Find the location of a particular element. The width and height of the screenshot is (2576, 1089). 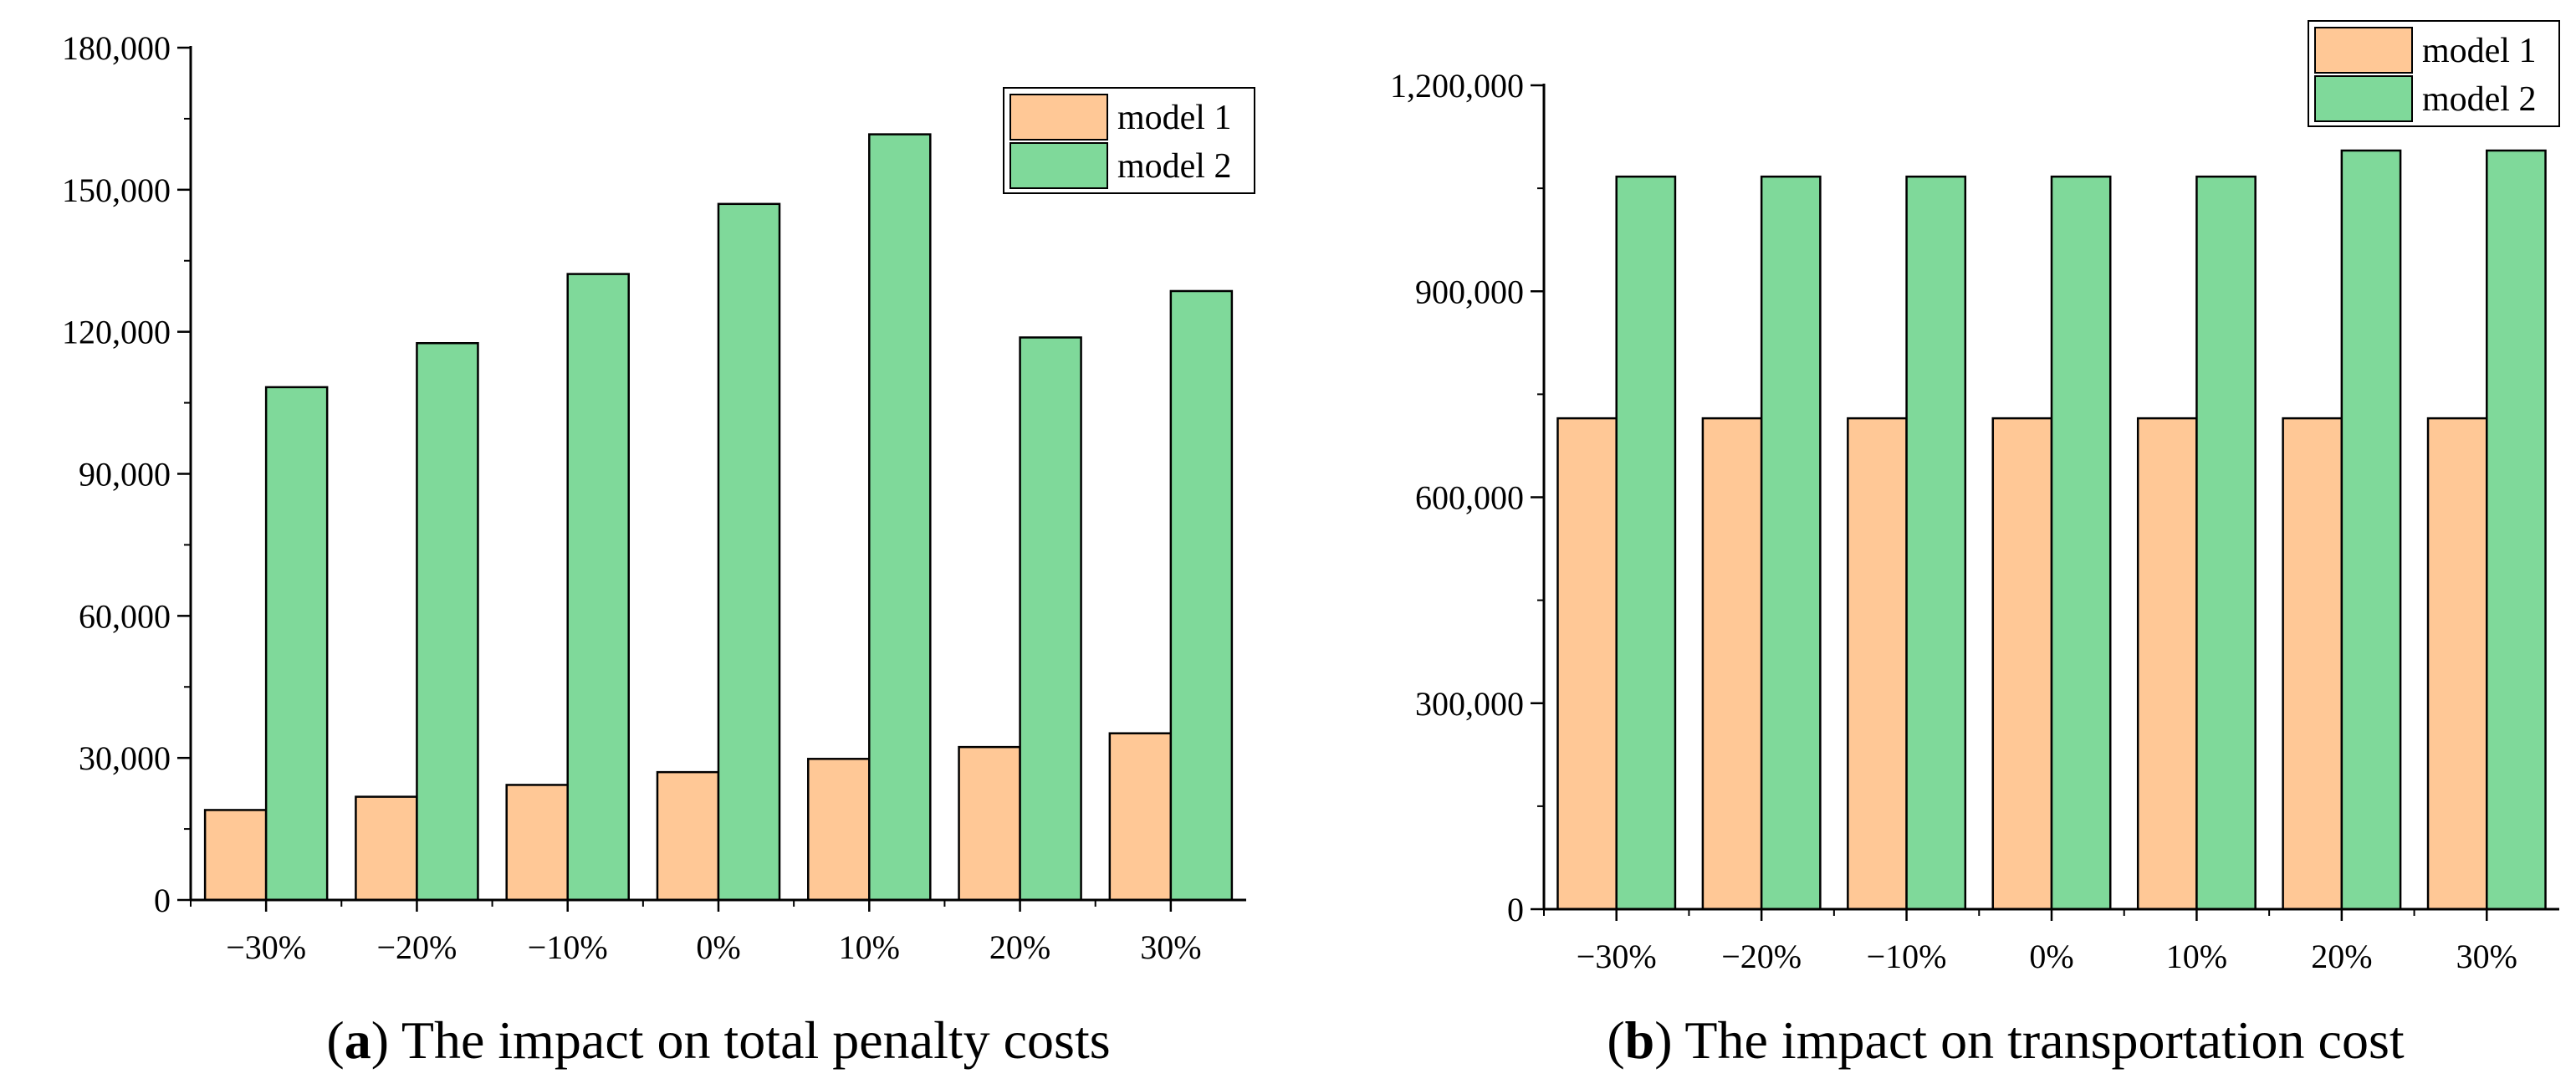

y-tick-label: 120,000 is located at coordinates (116, 333).